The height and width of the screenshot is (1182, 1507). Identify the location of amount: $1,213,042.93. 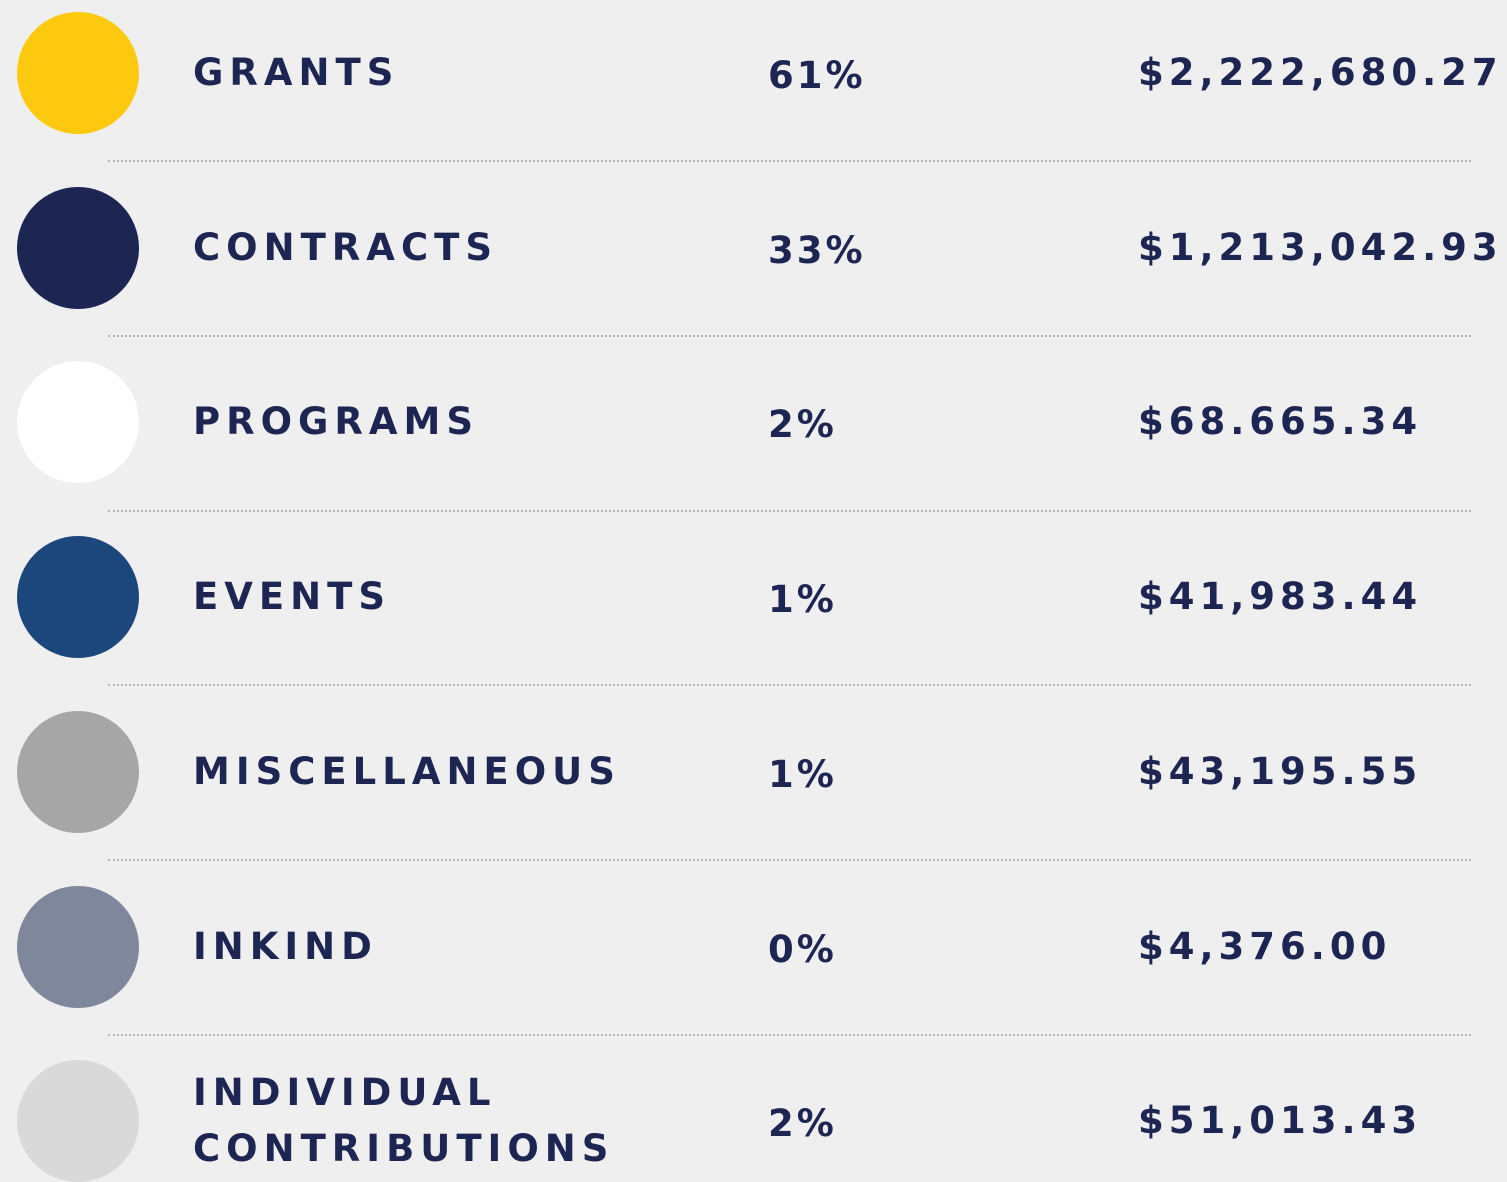
(1320, 247).